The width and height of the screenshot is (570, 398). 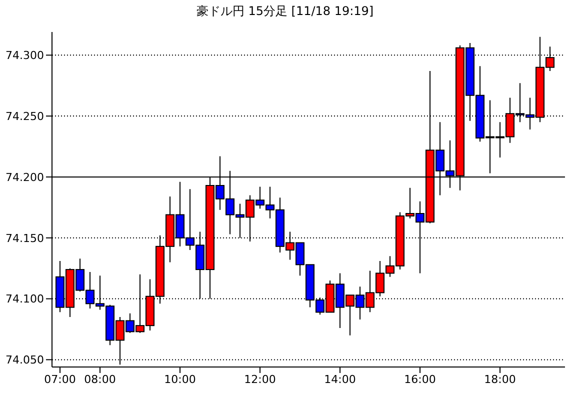 What do you see at coordinates (180, 379) in the screenshot?
I see `x-tick-label: 10:00` at bounding box center [180, 379].